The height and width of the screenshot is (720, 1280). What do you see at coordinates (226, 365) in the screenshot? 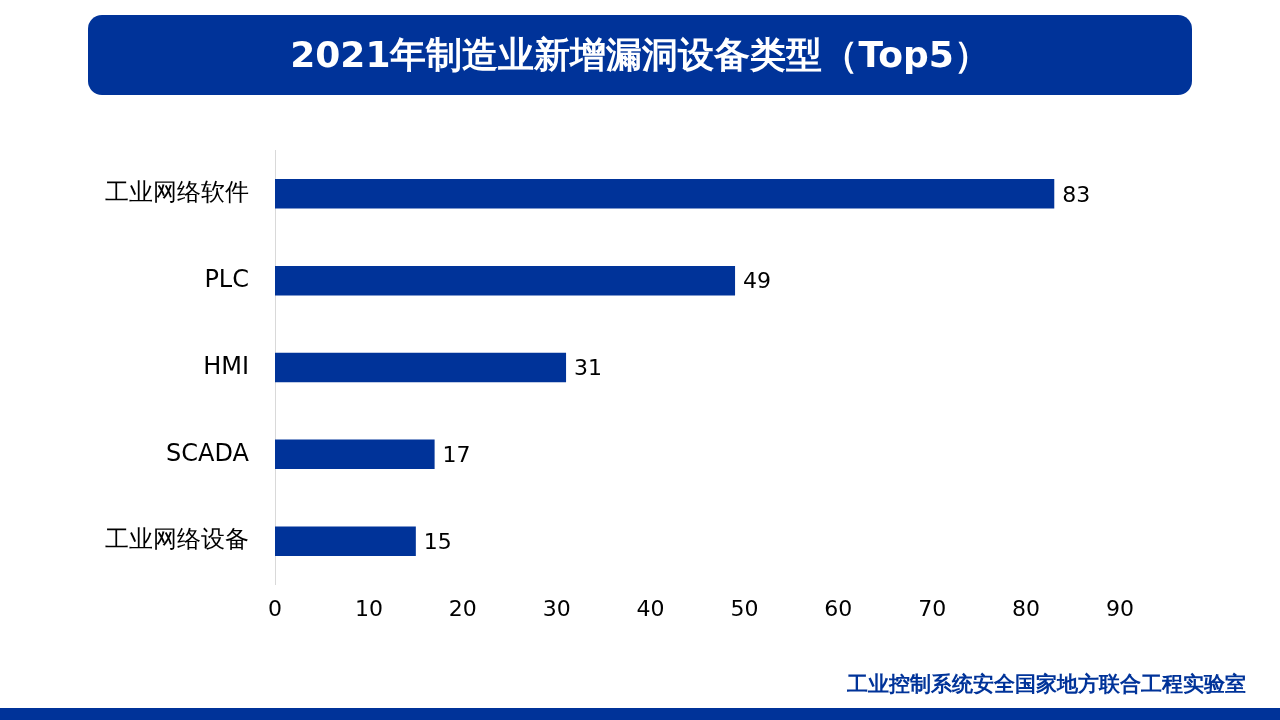
I see `y-tick-label: HMI` at bounding box center [226, 365].